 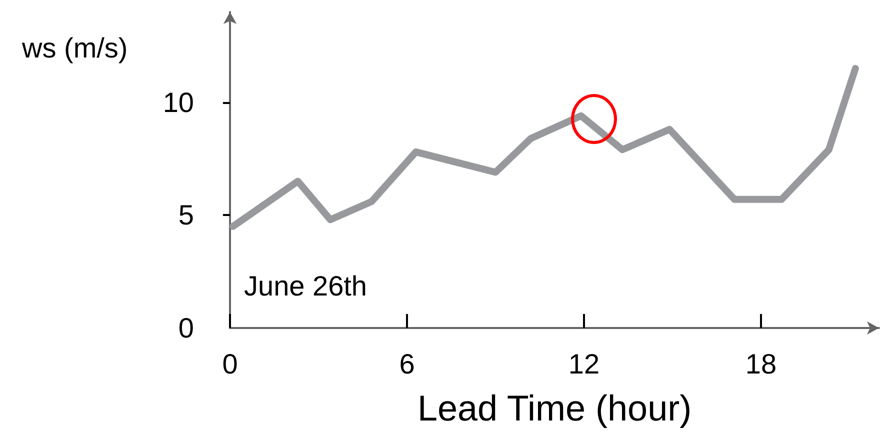 What do you see at coordinates (761, 364) in the screenshot?
I see `x-tick-label: 18` at bounding box center [761, 364].